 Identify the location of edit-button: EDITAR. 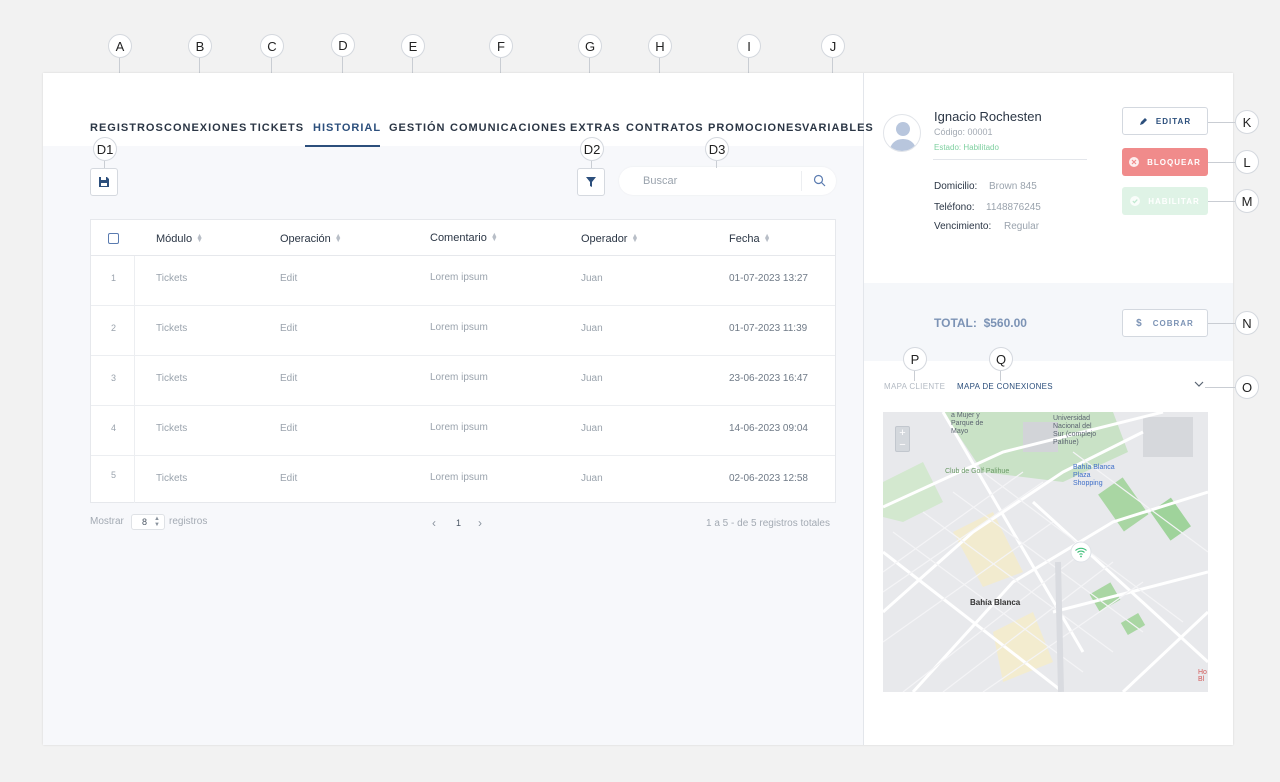
(1165, 121).